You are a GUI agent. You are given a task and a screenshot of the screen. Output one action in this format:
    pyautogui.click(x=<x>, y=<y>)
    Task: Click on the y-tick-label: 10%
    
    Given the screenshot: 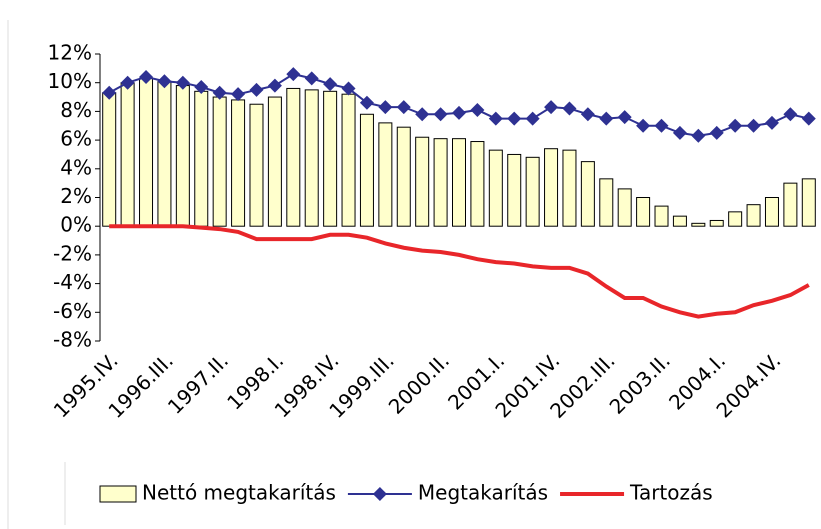 What is the action you would take?
    pyautogui.click(x=70, y=81)
    